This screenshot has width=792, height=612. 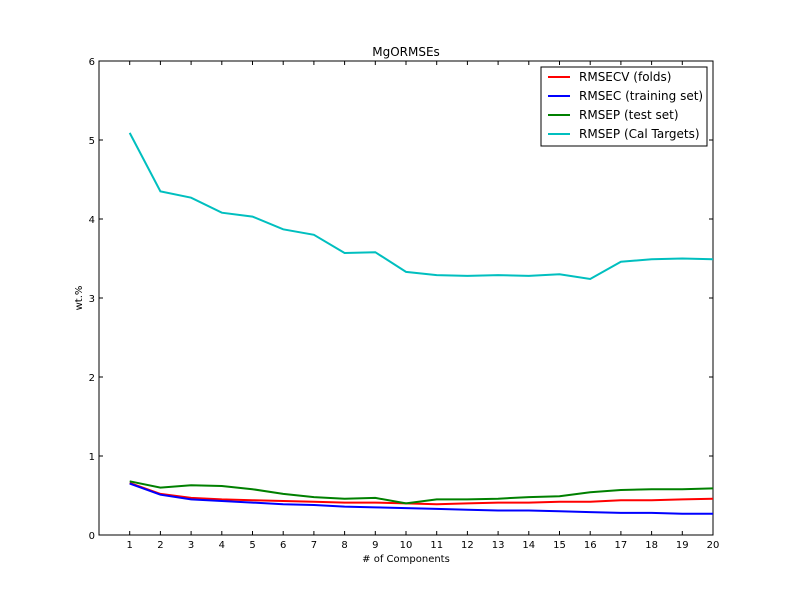 I want to click on x-tick-label: 8, so click(x=344, y=545).